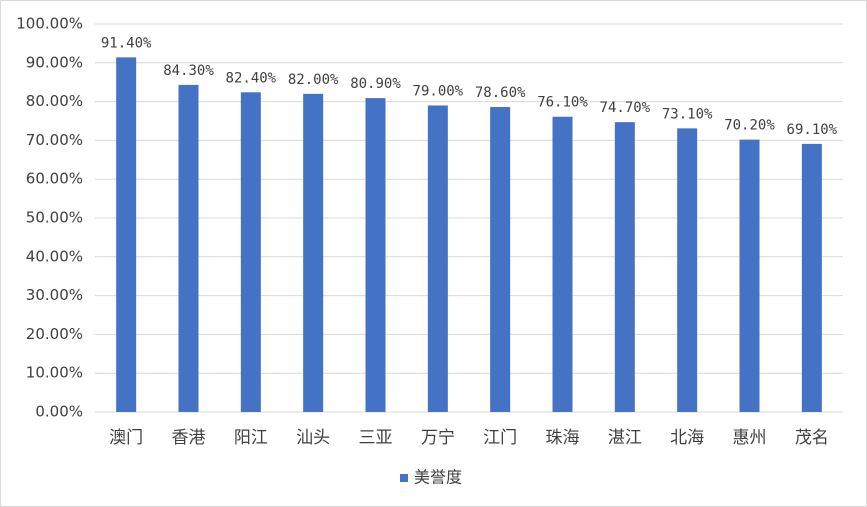 The width and height of the screenshot is (867, 507). I want to click on y-tick-label: 90.00%, so click(54, 62).